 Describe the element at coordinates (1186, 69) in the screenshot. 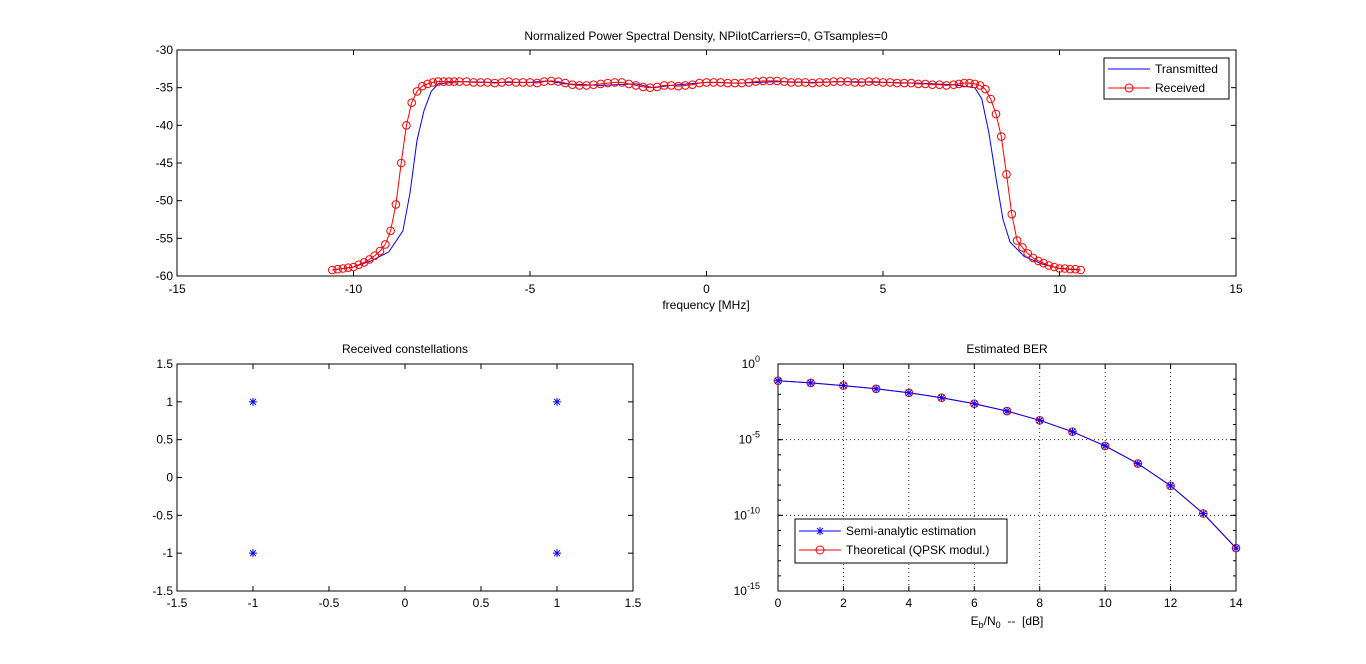

I see `legend-transmitted-label: Transmitted` at that location.